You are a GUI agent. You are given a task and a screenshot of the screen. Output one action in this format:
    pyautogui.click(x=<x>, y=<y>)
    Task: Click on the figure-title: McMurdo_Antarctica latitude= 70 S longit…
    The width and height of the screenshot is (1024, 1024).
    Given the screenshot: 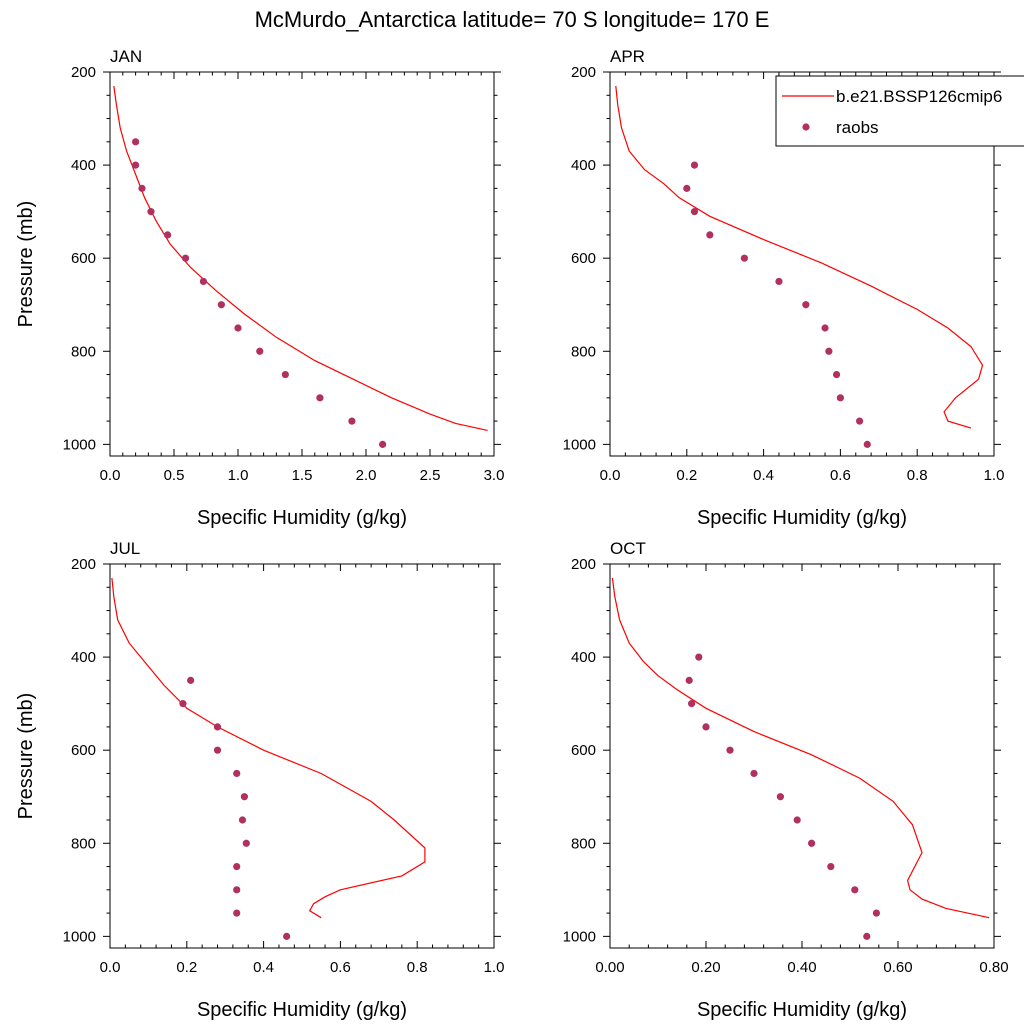 What is the action you would take?
    pyautogui.click(x=512, y=19)
    